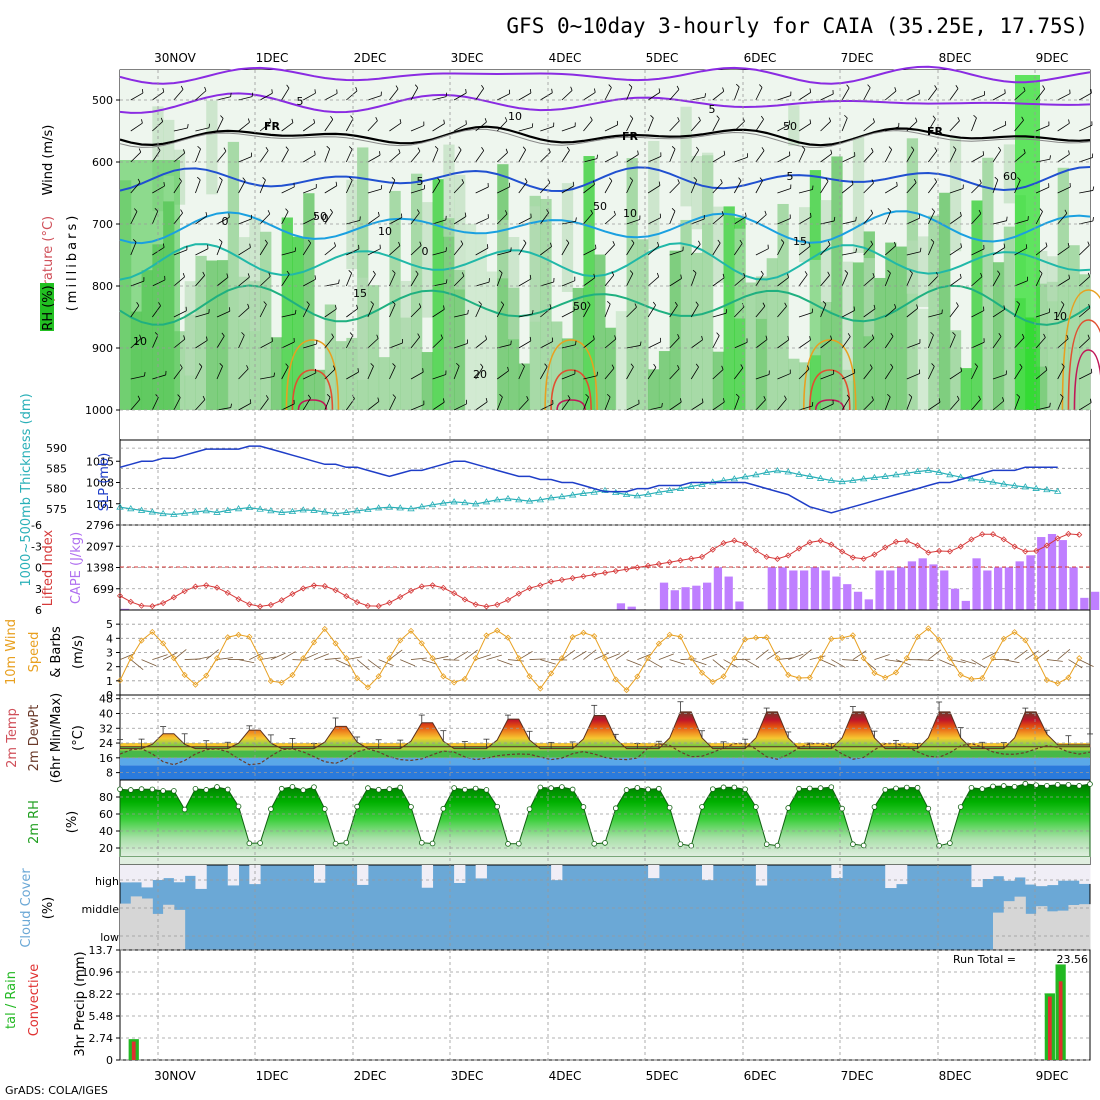  I want to click on wind-grid, so click(605, 653).